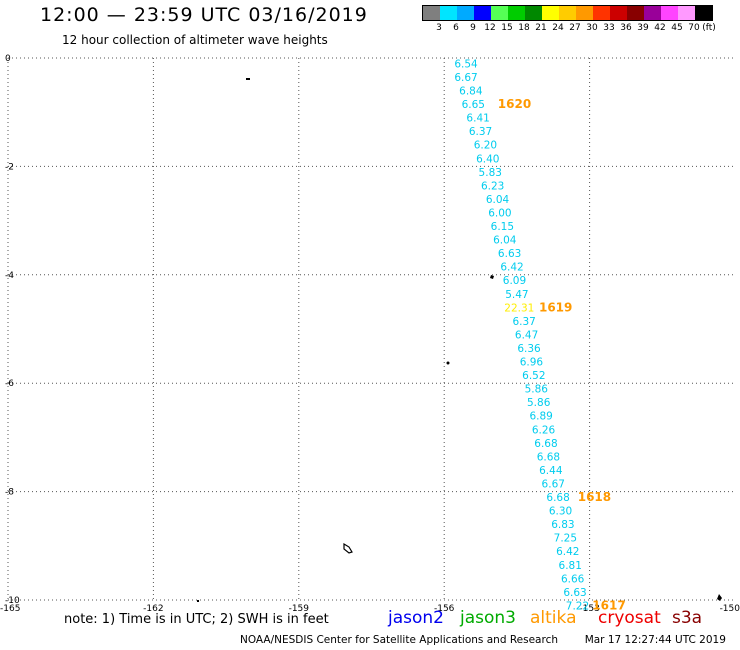 This screenshot has height=650, width=740. Describe the element at coordinates (492, 186) in the screenshot. I see `wave-height-reading: 6.23` at that location.